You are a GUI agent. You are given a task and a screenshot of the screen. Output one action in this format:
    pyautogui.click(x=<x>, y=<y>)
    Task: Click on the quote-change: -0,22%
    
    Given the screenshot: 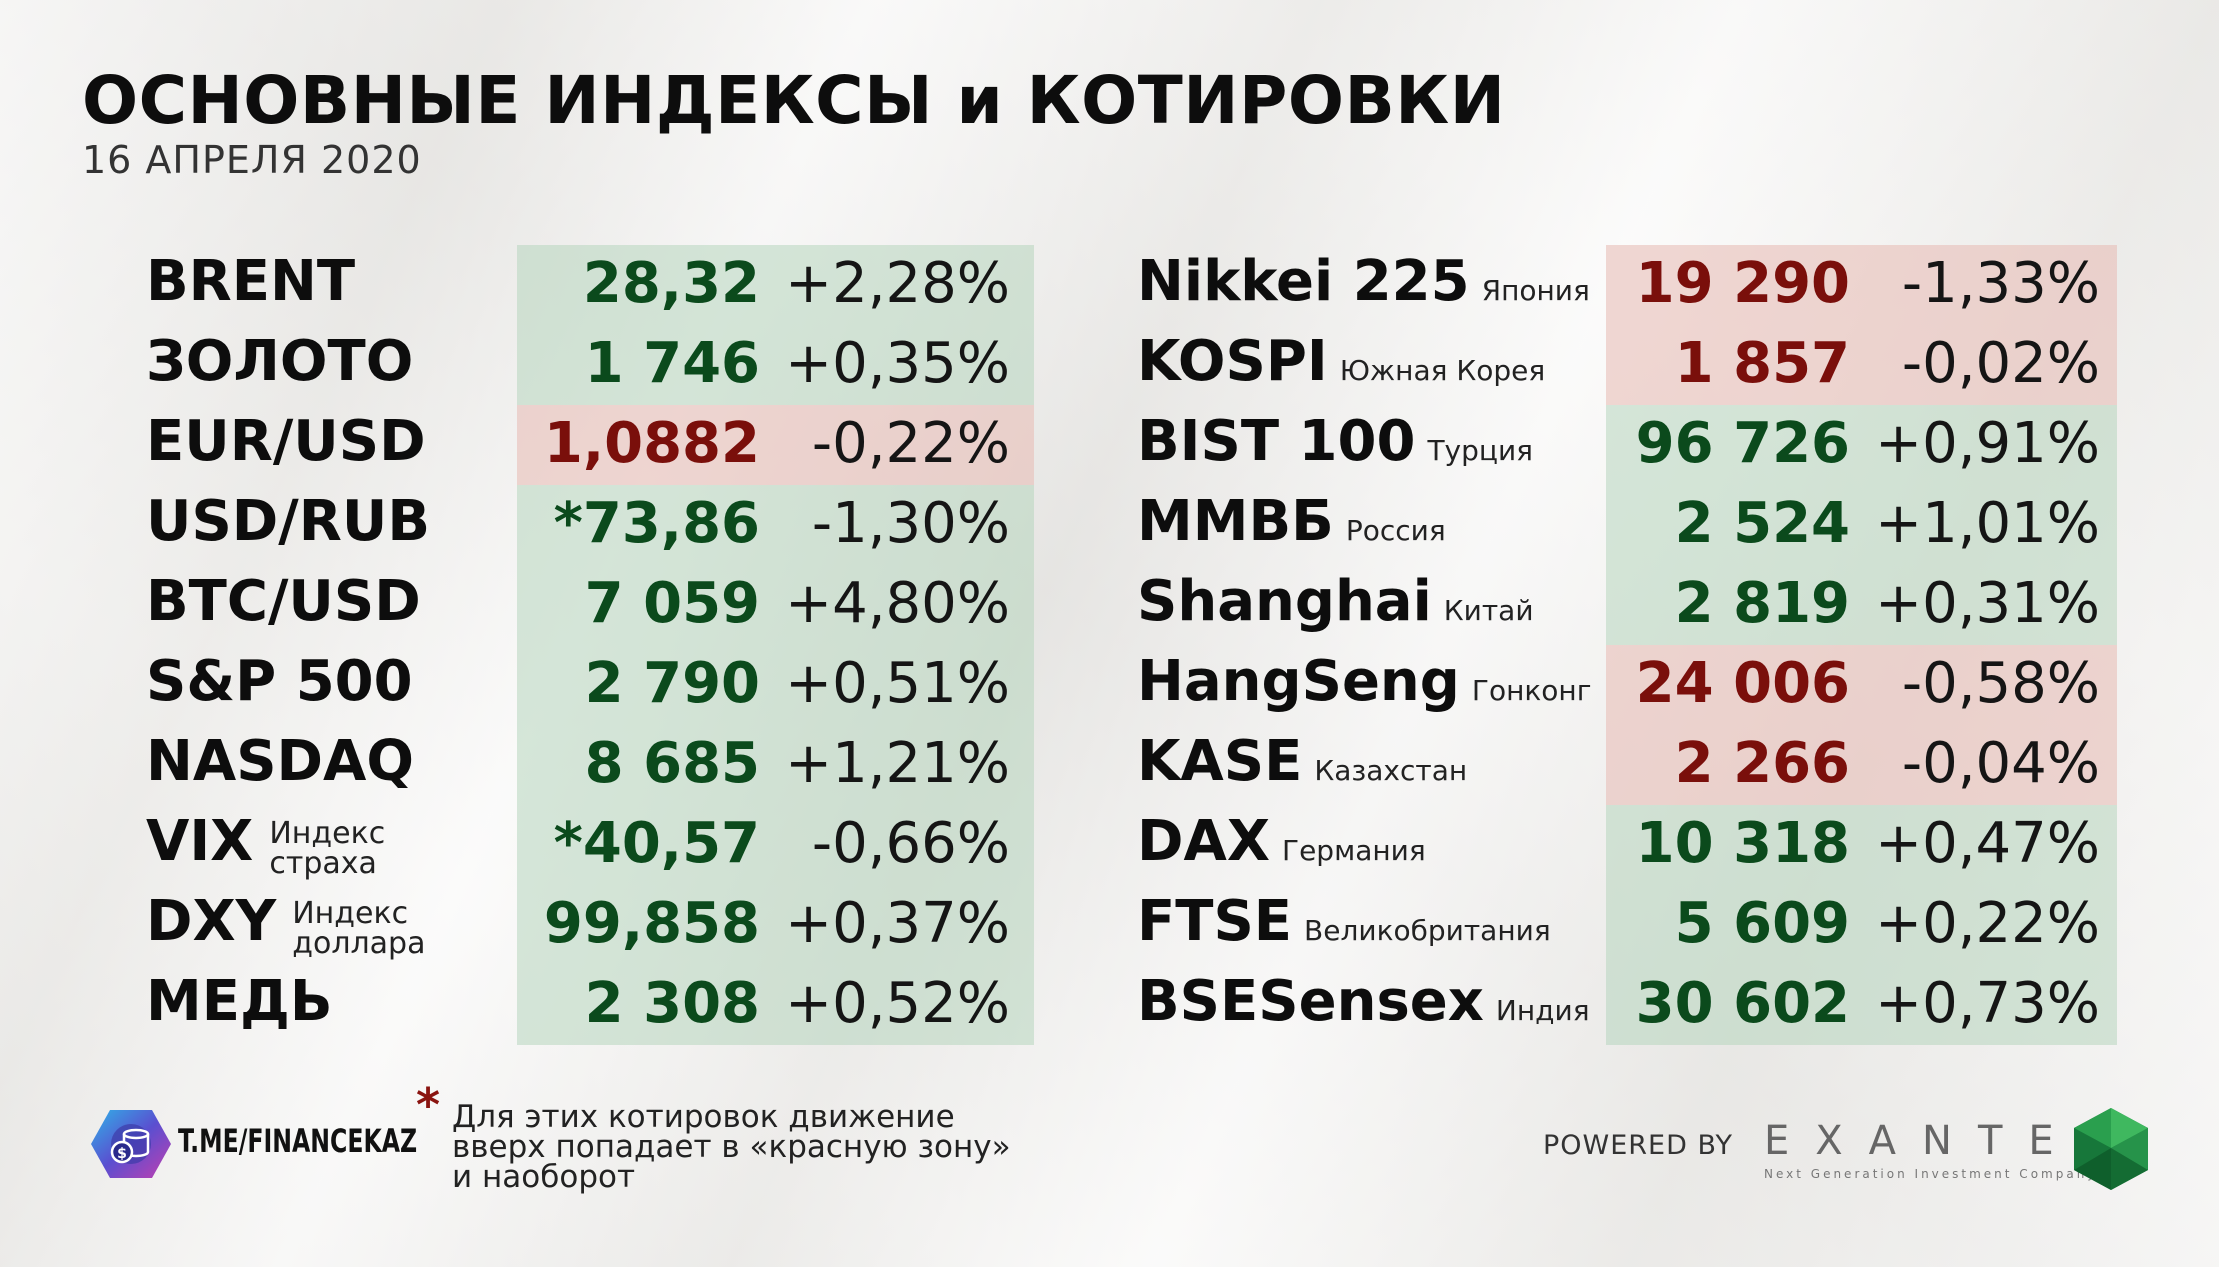 What is the action you would take?
    pyautogui.click(x=910, y=443)
    